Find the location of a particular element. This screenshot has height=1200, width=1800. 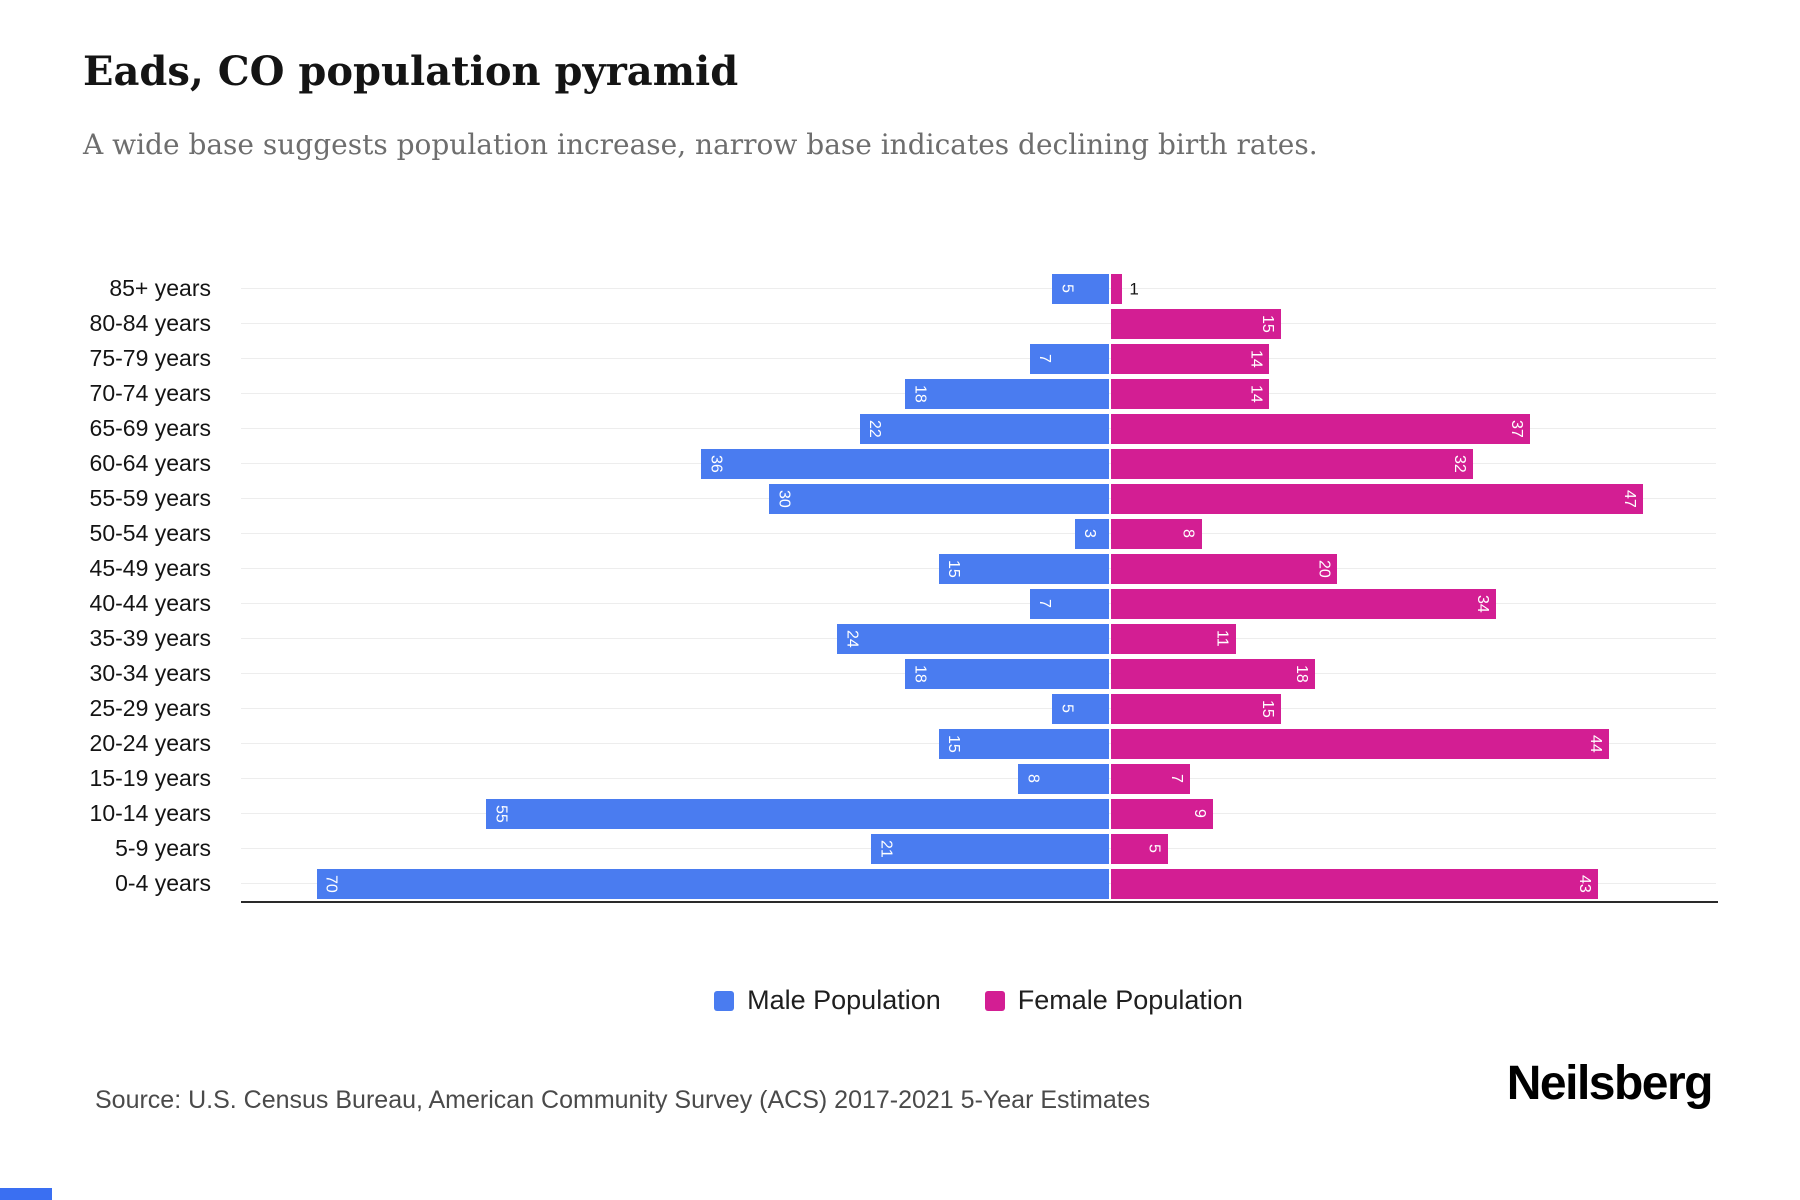

female-bar: 20 is located at coordinates (1224, 568).